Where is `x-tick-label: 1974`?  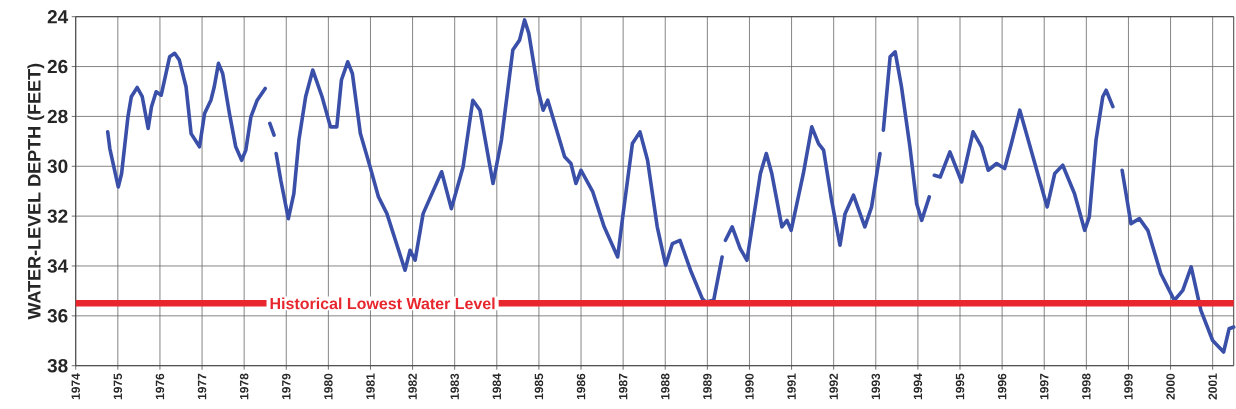
x-tick-label: 1974 is located at coordinates (75, 386).